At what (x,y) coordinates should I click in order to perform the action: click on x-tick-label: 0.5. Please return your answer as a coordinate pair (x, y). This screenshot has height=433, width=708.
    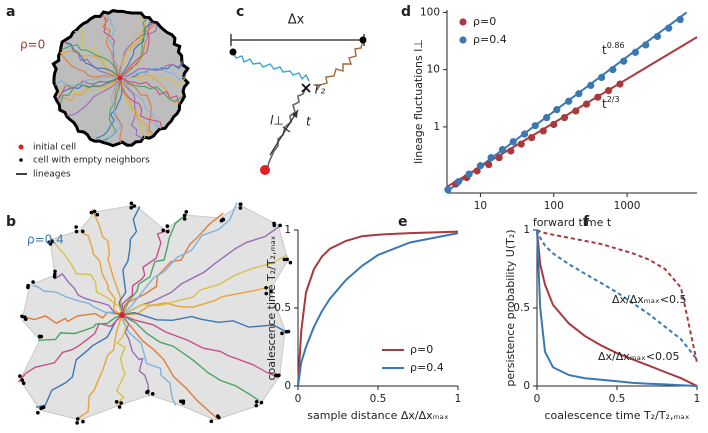
    Looking at the image, I should click on (378, 399).